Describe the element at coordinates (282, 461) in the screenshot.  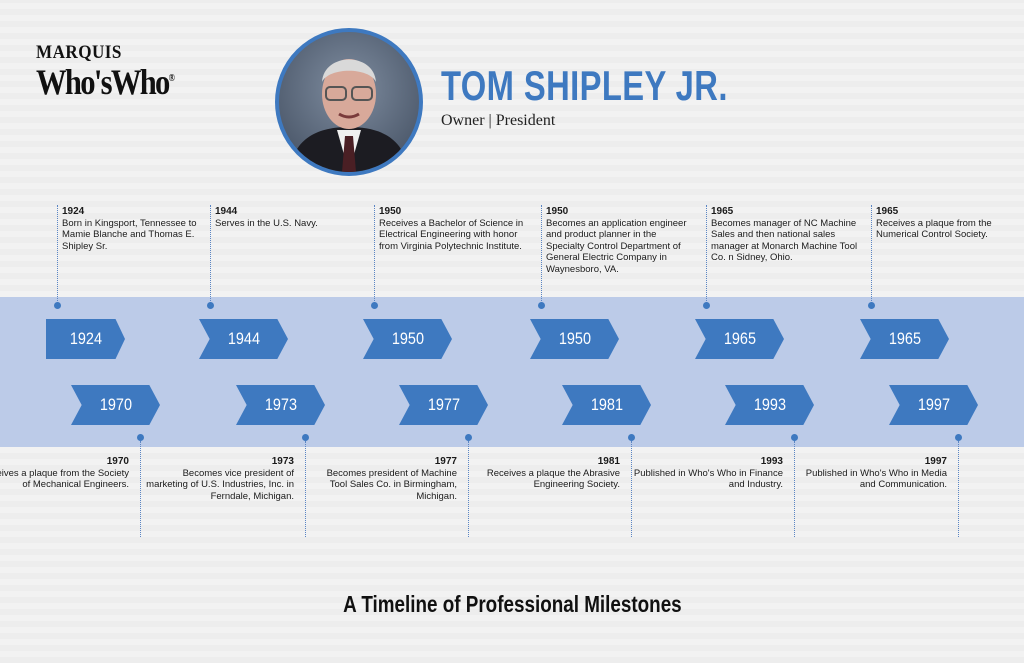
I see `event-year: 1973` at that location.